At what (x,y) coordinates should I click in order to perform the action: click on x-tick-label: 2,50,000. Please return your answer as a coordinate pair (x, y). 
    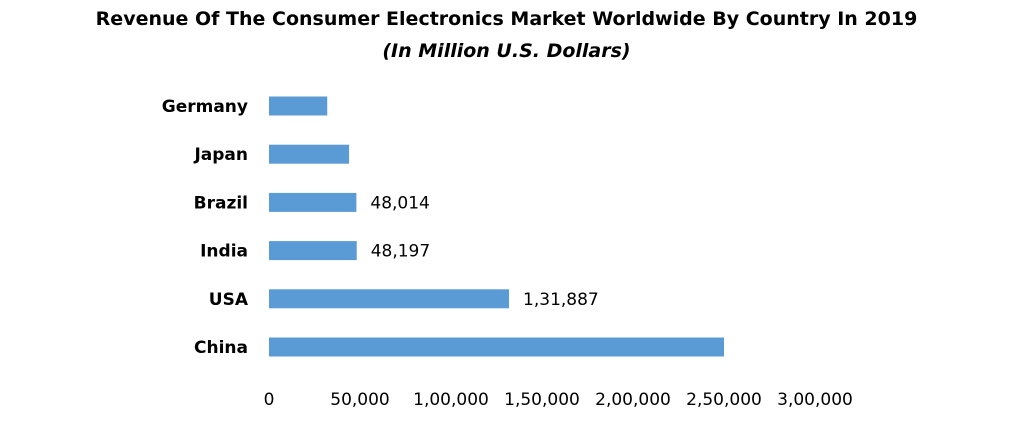
    Looking at the image, I should click on (724, 400).